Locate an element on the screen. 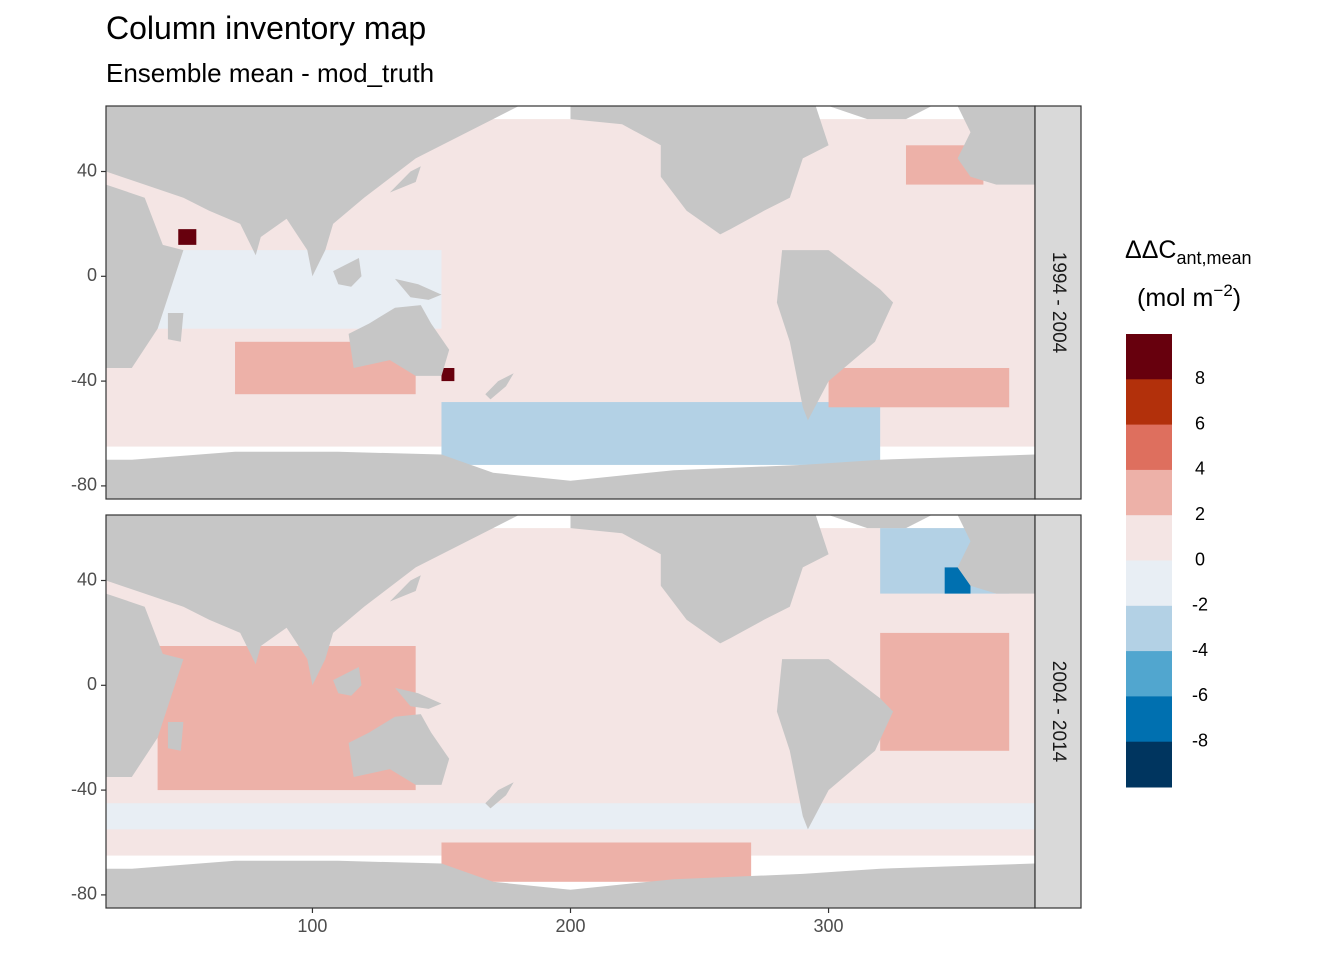 This screenshot has width=1344, height=960. x-tick-label: 100 is located at coordinates (312, 926).